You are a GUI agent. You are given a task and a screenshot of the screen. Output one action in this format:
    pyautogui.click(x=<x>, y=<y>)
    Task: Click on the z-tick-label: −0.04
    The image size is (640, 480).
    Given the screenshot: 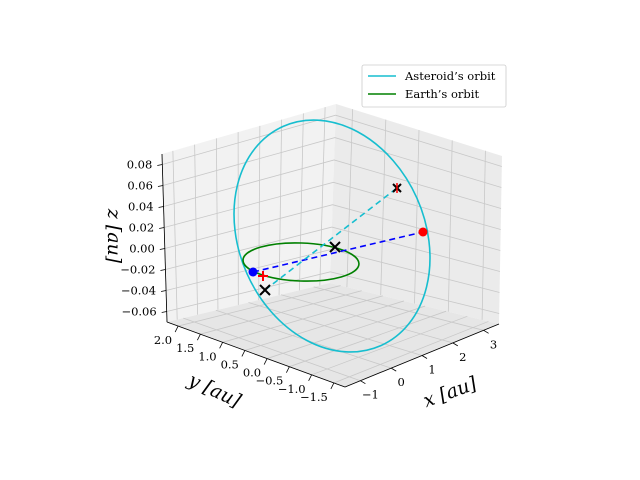 What is the action you would take?
    pyautogui.click(x=138, y=291)
    